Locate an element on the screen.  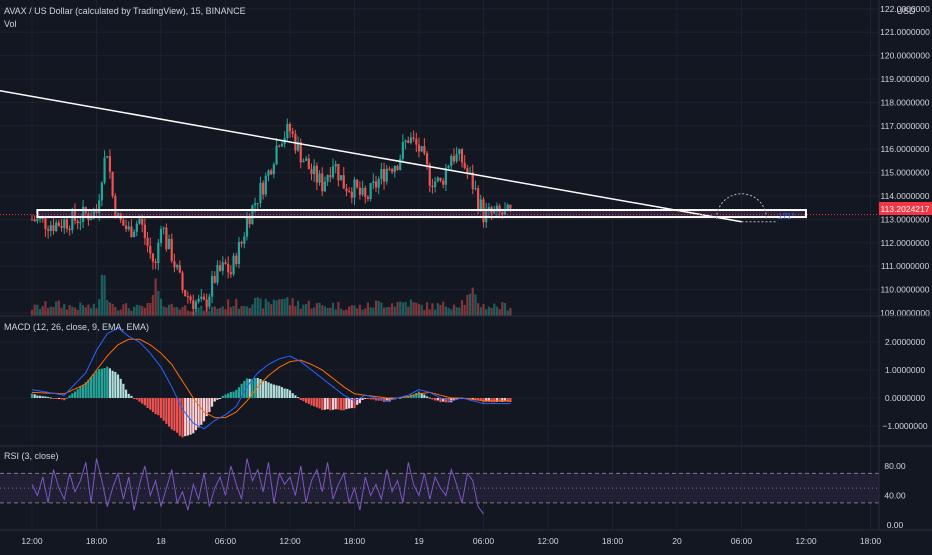
price-tick-label: 114.0000000 is located at coordinates (904, 196).